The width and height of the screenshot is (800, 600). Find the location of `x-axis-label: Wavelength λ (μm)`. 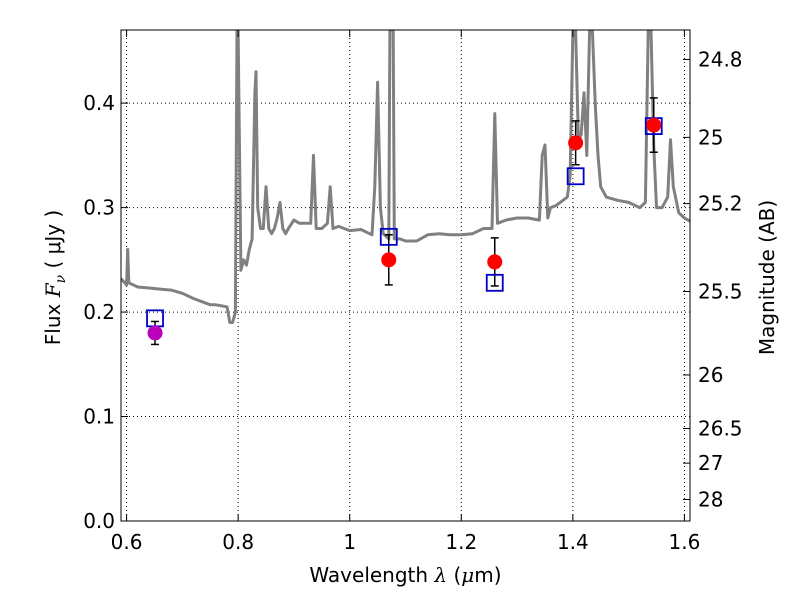

x-axis-label: Wavelength λ (μm) is located at coordinates (405, 575).